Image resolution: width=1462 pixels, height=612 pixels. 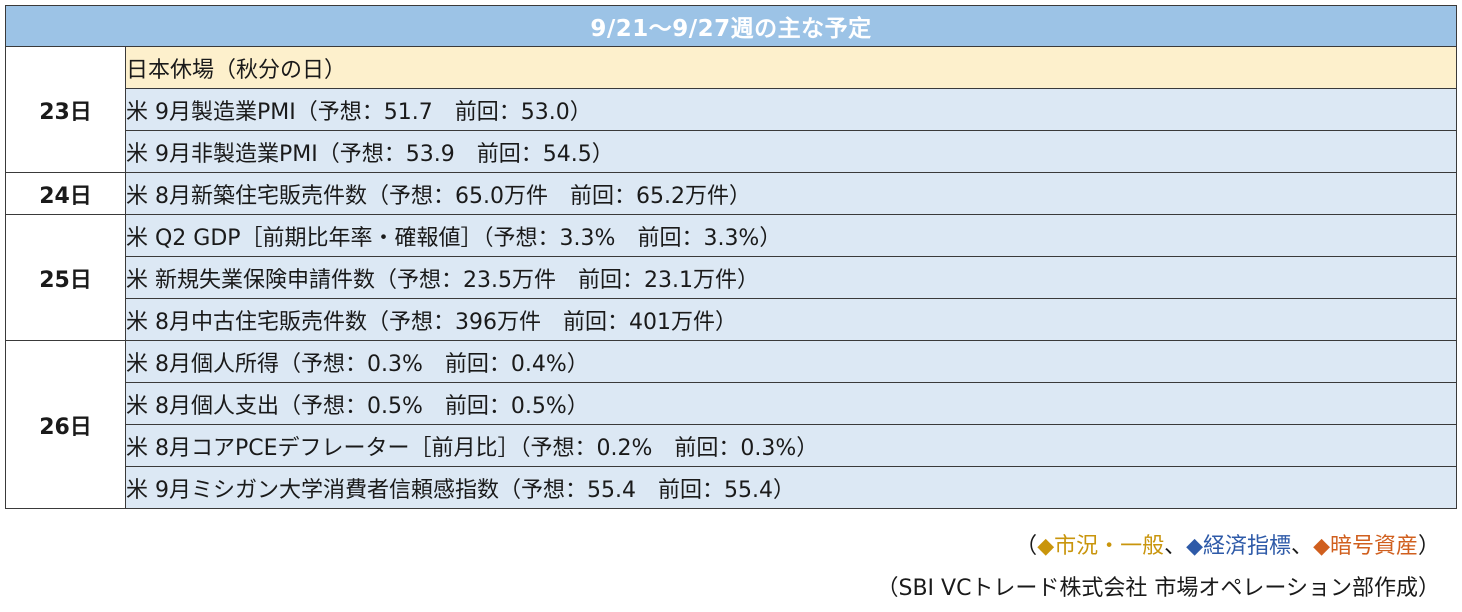 What do you see at coordinates (65, 193) in the screenshot?
I see `day-label-24: 24日` at bounding box center [65, 193].